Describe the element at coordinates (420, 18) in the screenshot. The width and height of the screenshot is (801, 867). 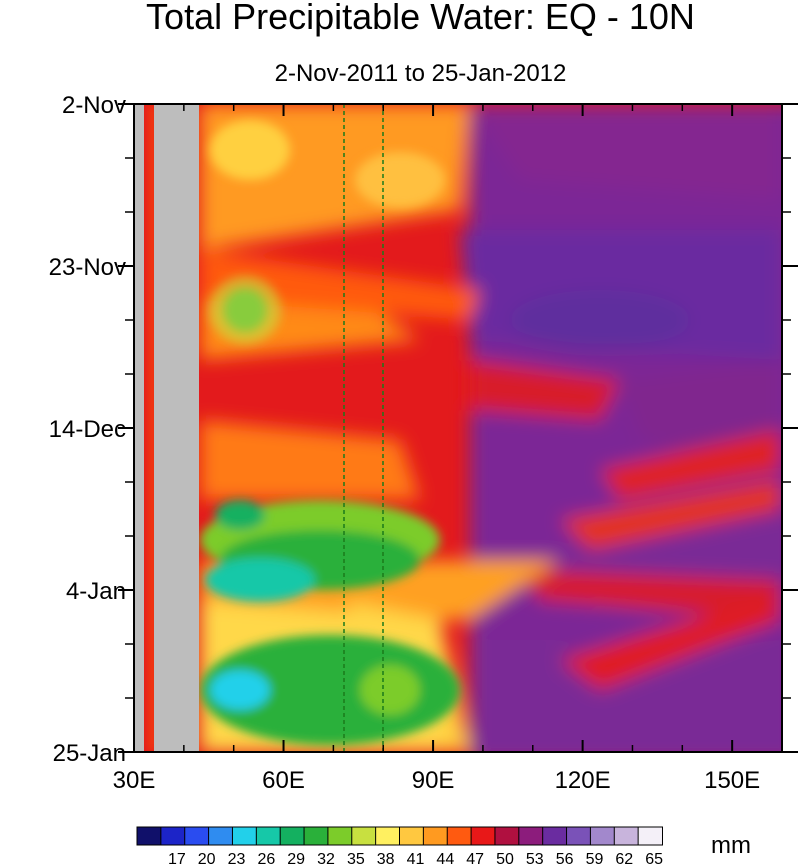
I see `chart-title: Total Precipitable Water: EQ - 10N` at that location.